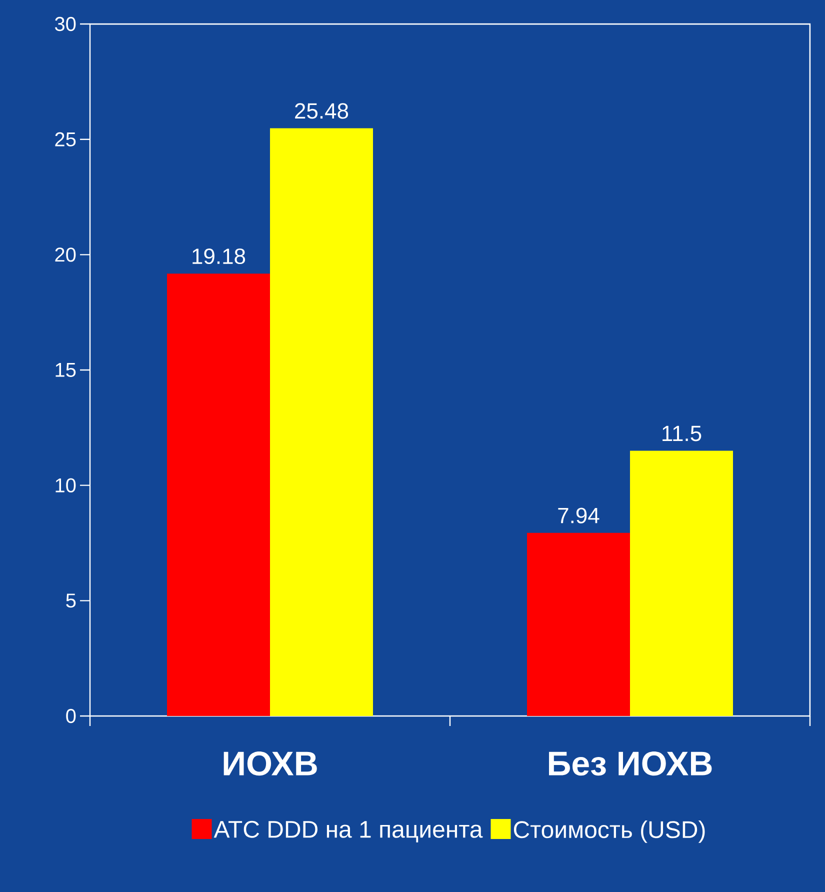 The width and height of the screenshot is (825, 892). What do you see at coordinates (682, 434) in the screenshot?
I see `data-label: 11.5` at bounding box center [682, 434].